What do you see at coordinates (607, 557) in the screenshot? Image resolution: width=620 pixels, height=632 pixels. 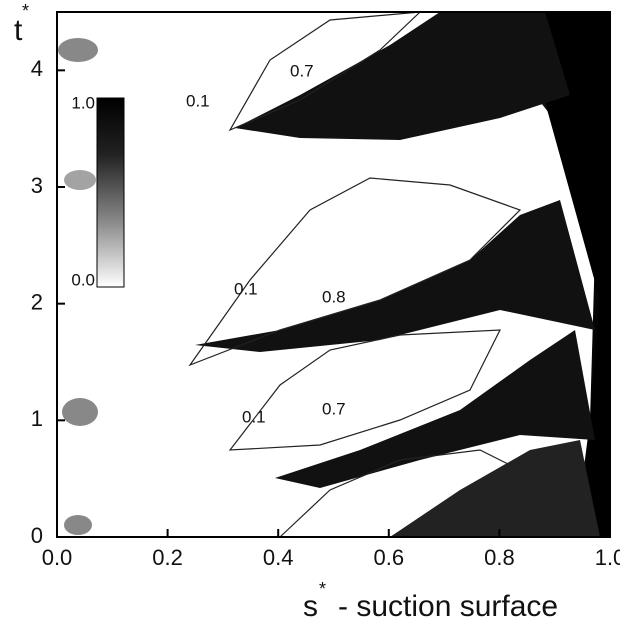 I see `x-tick-label: 1.0` at bounding box center [607, 557].